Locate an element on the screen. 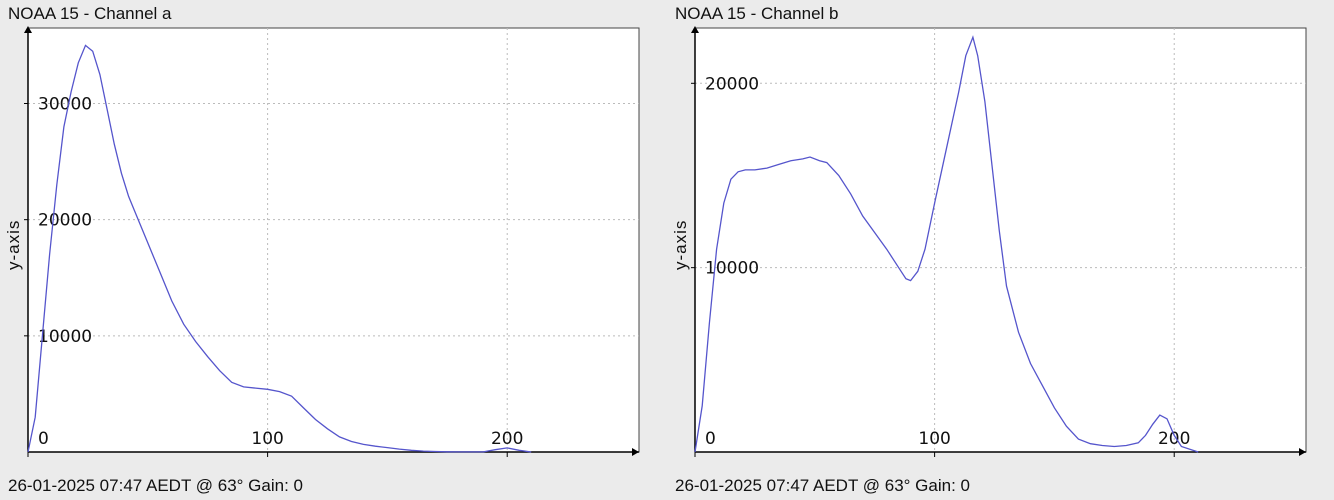  chart-title: NOAA 15 - Channel a is located at coordinates (90, 13).